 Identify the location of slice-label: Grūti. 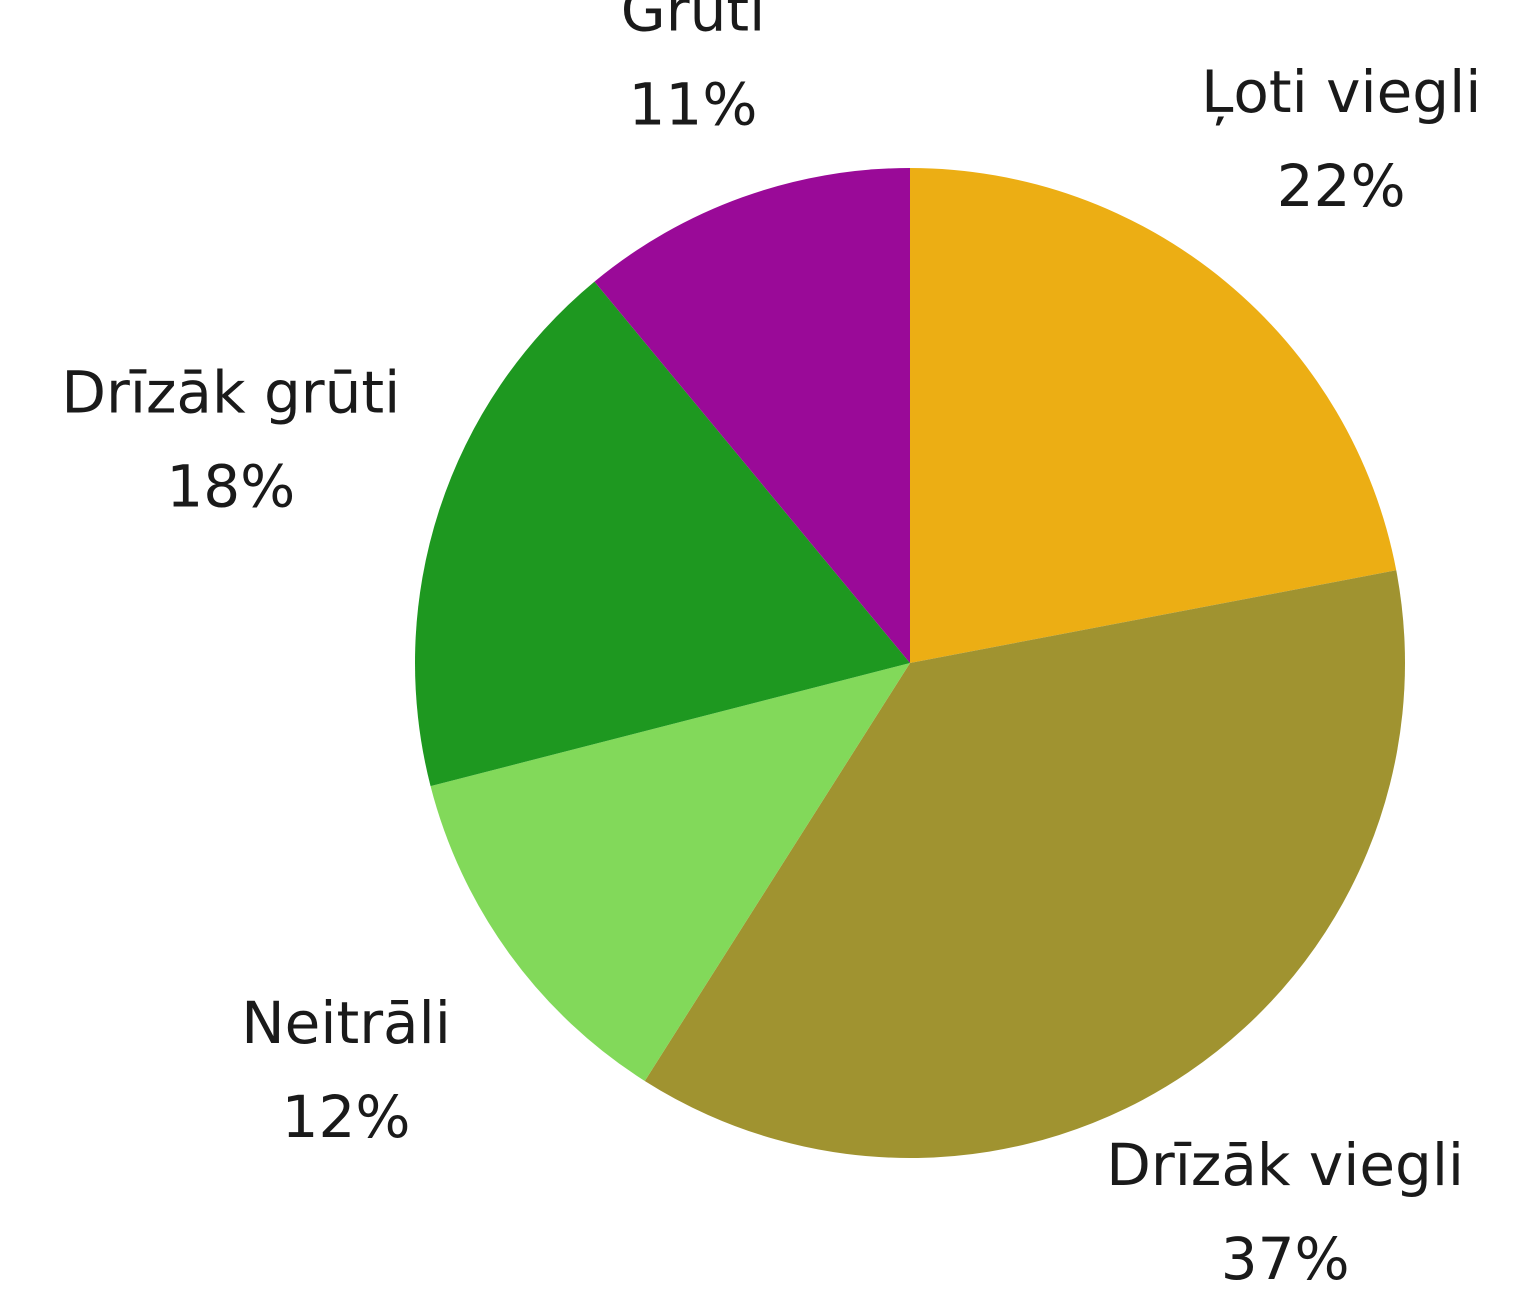
(693, 22).